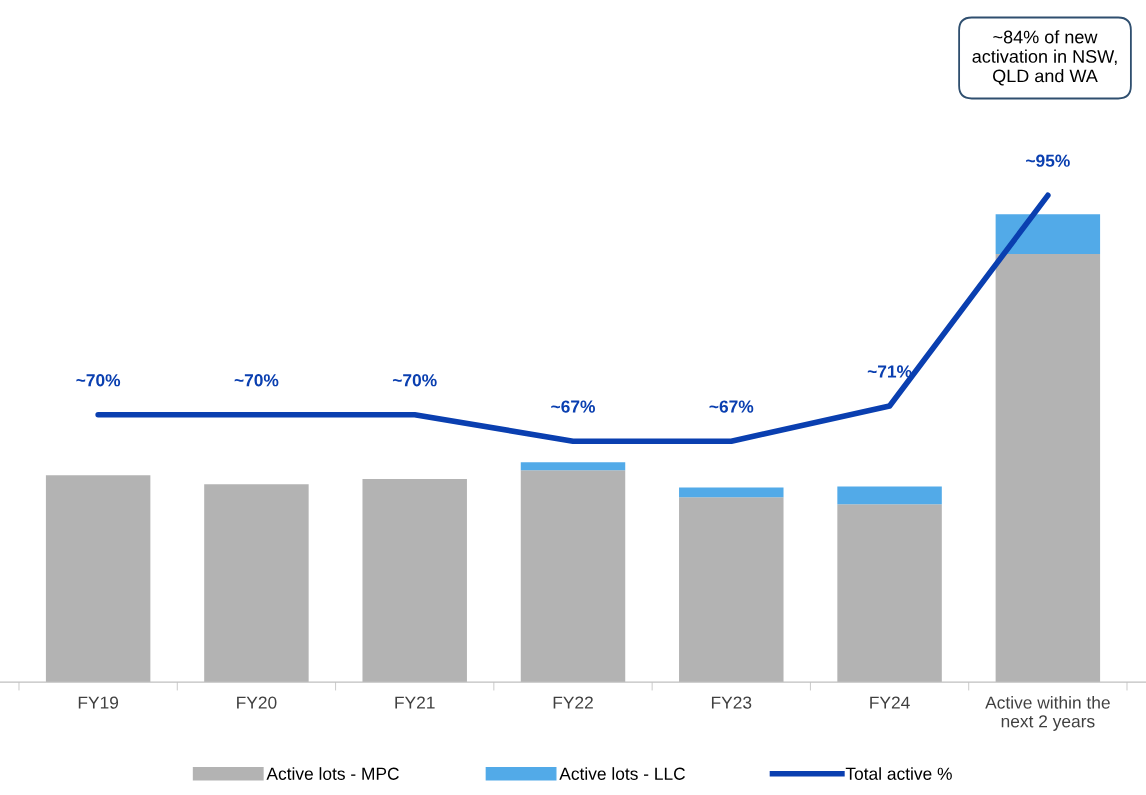  I want to click on x-tick-label: FY24, so click(890, 702).